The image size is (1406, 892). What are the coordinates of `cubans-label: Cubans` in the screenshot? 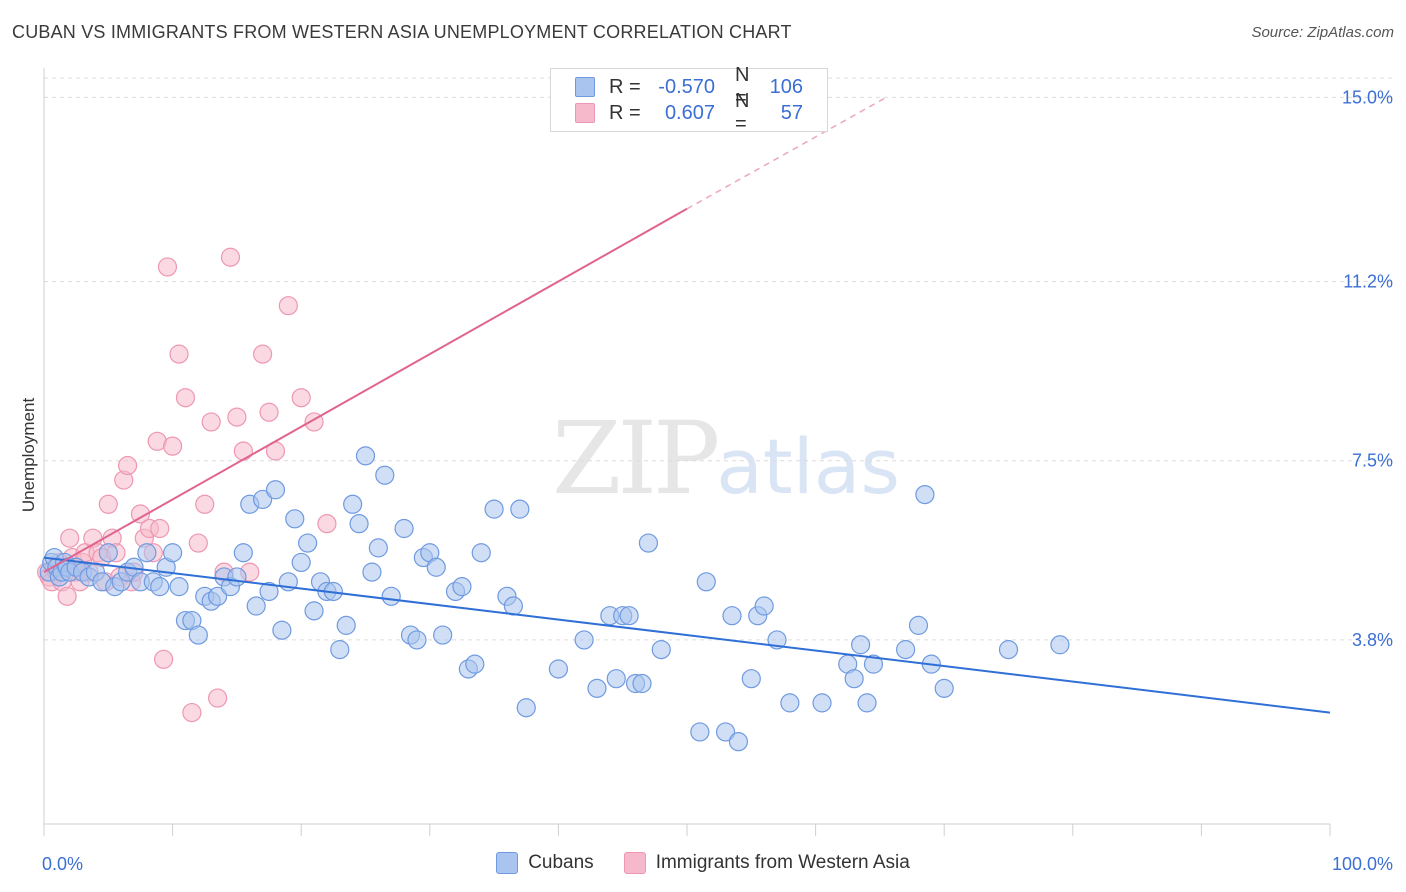 It's located at (561, 862).